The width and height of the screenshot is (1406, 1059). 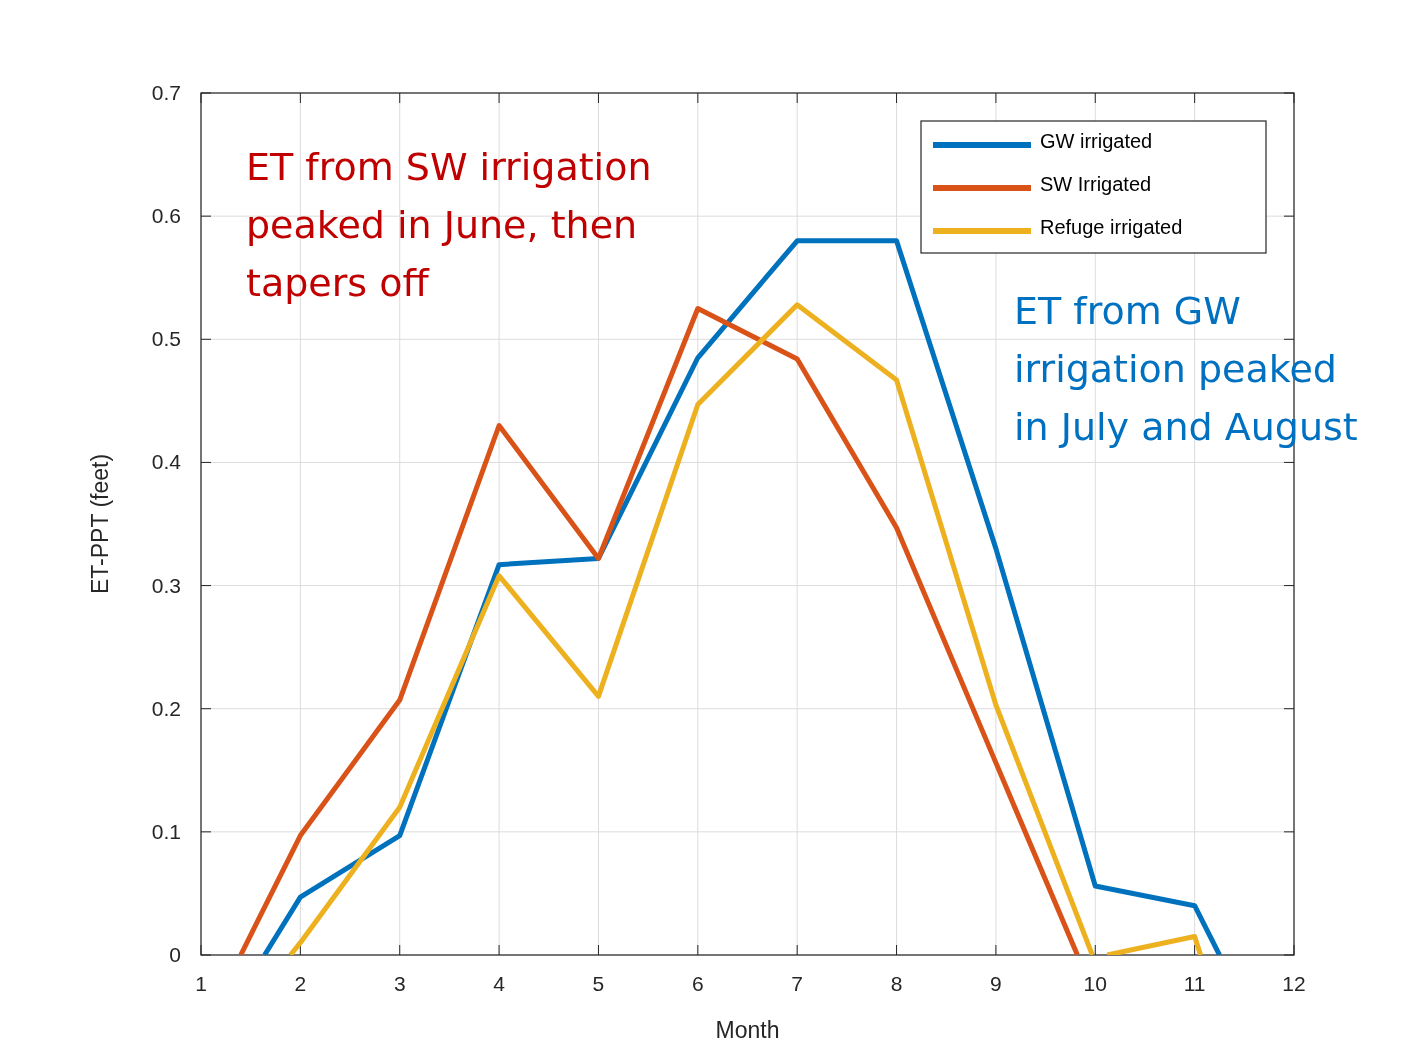 What do you see at coordinates (166, 92) in the screenshot?
I see `y-tick-label: 0.7` at bounding box center [166, 92].